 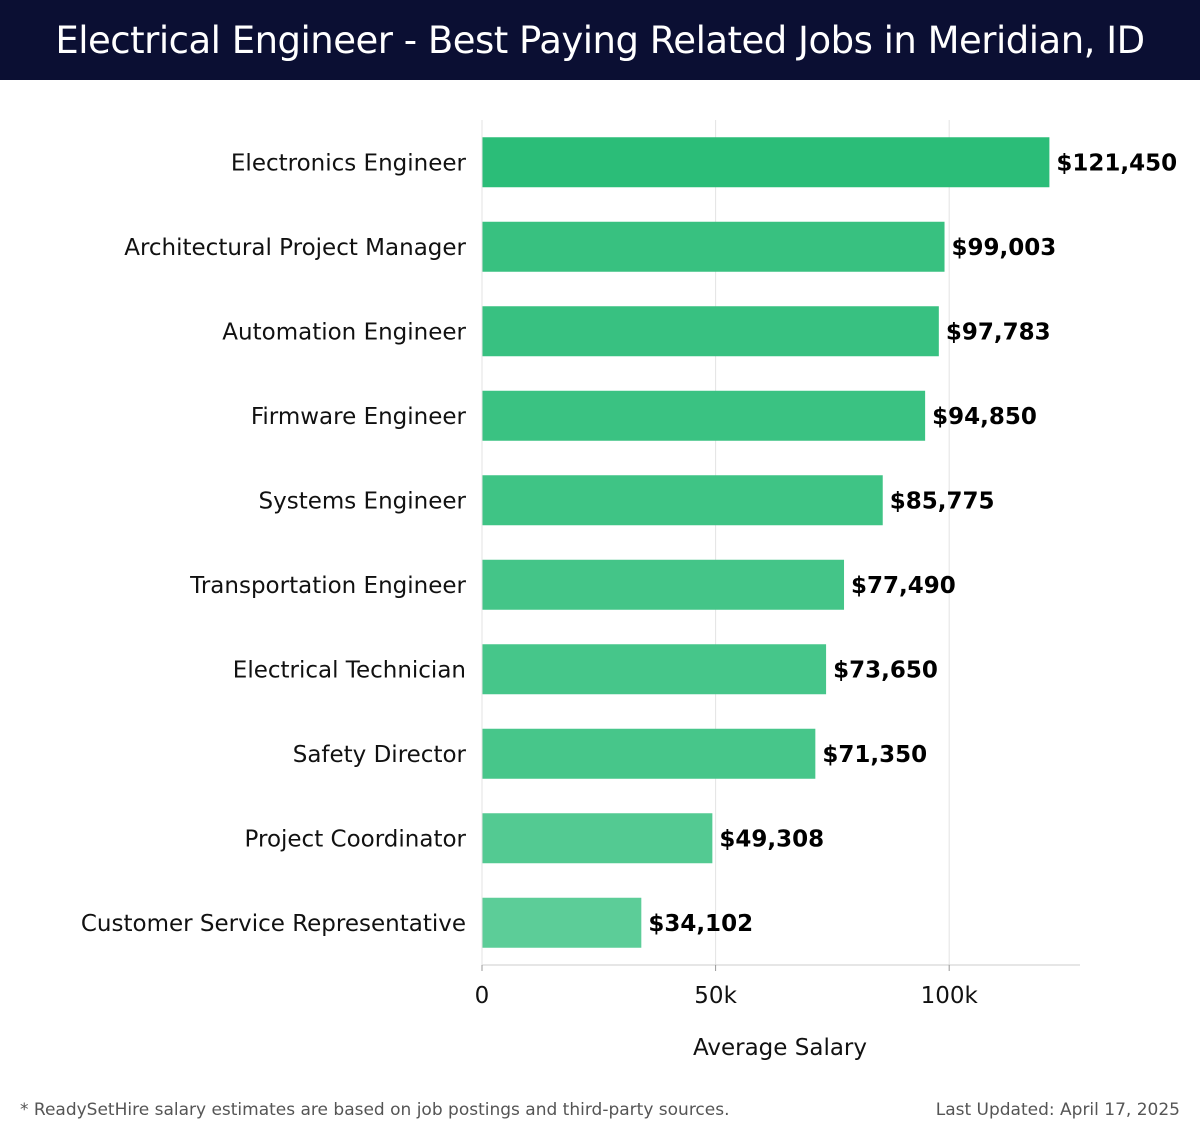 I want to click on value-label: $73,650, so click(x=885, y=670).